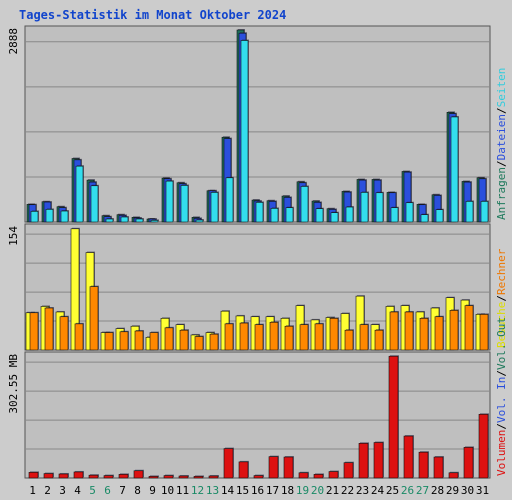 The height and width of the screenshot is (500, 512). What do you see at coordinates (501, 400) in the screenshot?
I see `legend-entry-volin: Vol. In` at bounding box center [501, 400].